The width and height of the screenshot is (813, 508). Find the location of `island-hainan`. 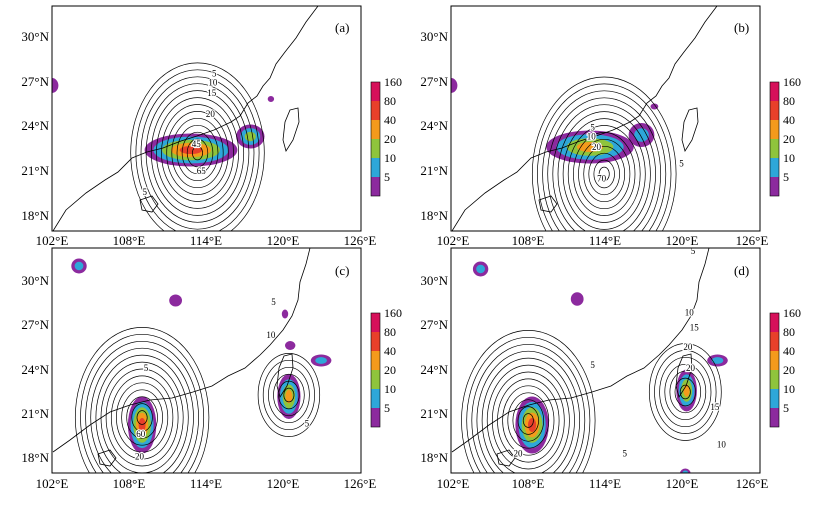

island-hainan is located at coordinates (548, 204).